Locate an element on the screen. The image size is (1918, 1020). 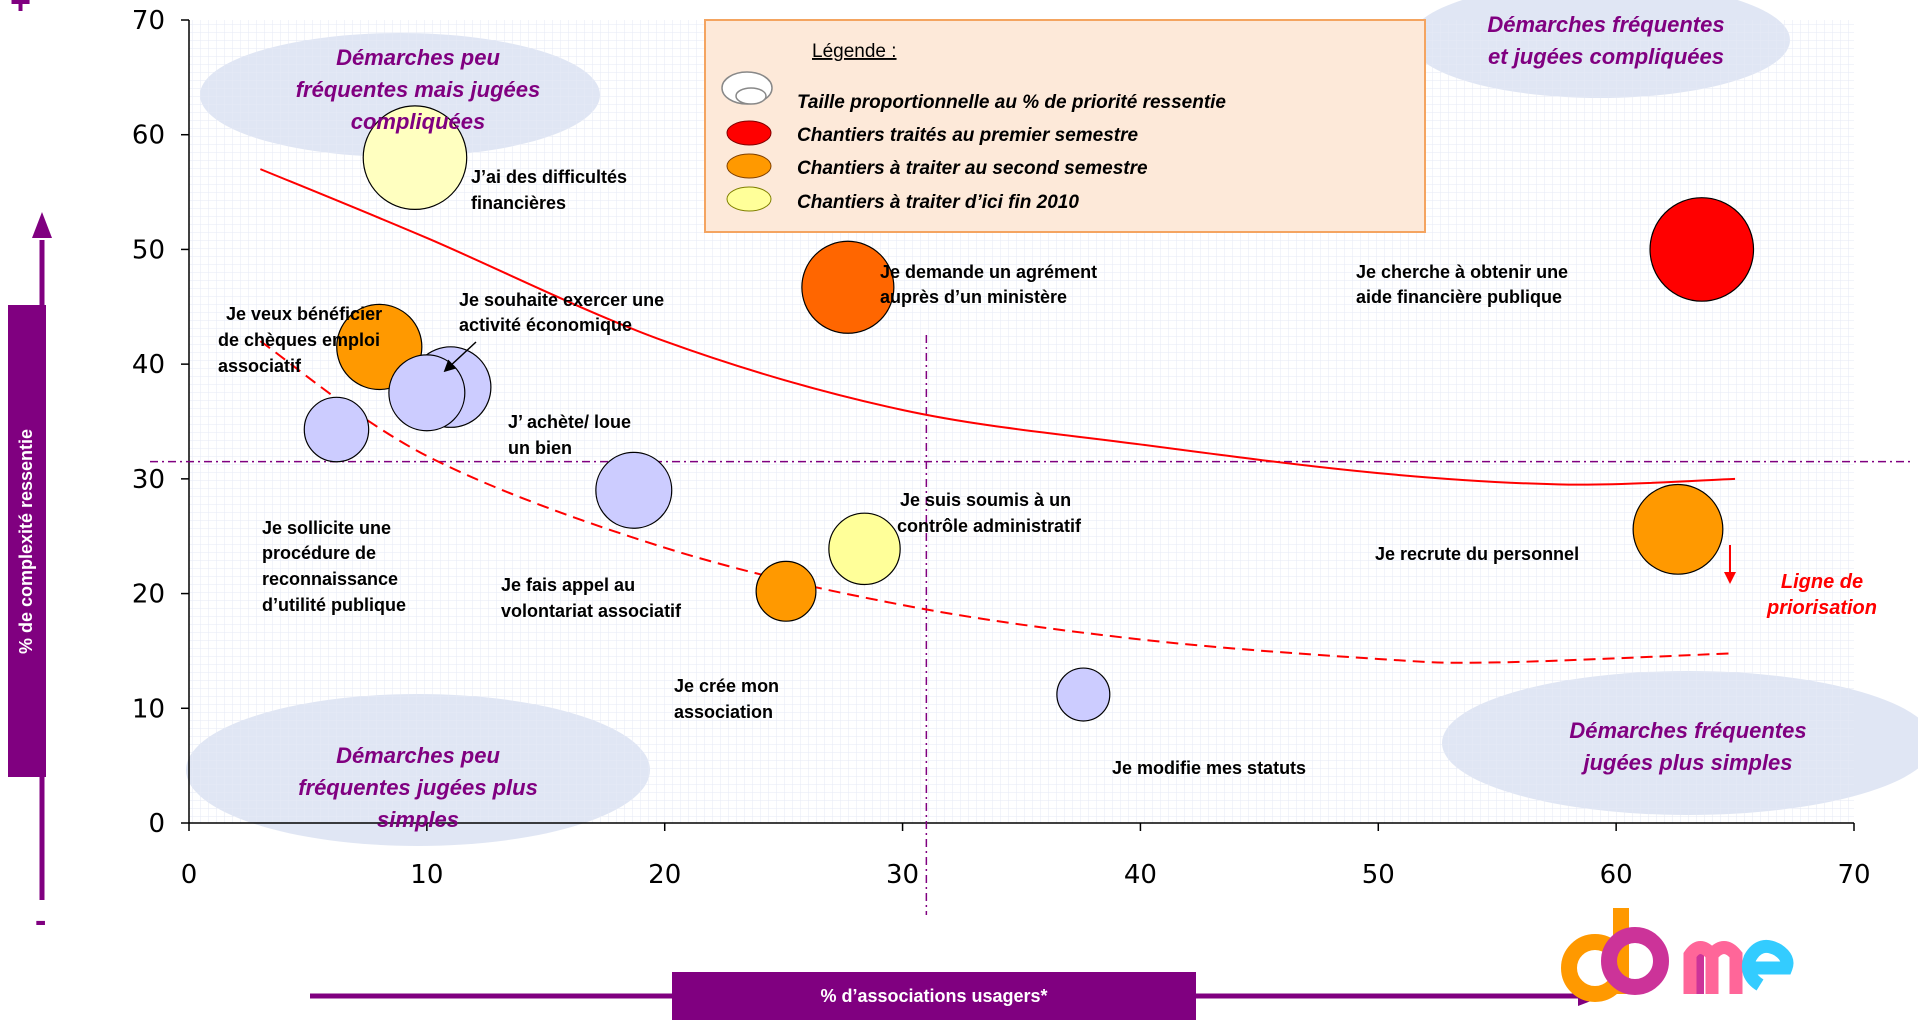
point-label: Je recrute du personnel is located at coordinates (1477, 554).